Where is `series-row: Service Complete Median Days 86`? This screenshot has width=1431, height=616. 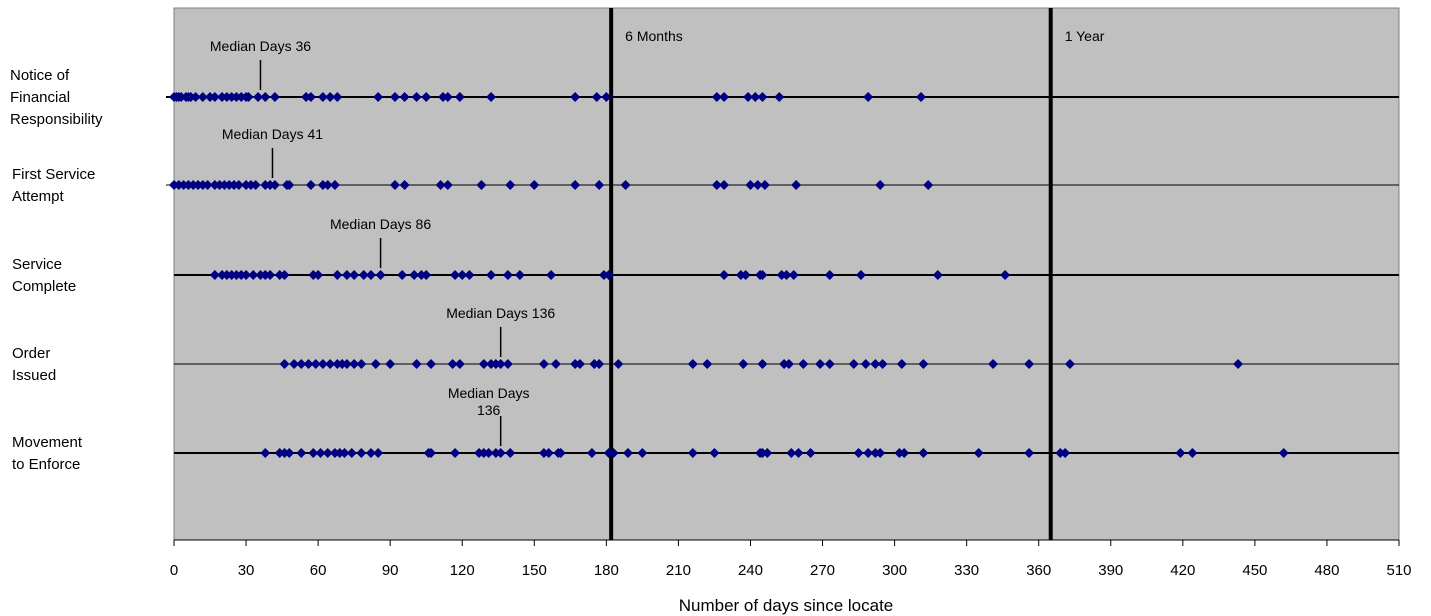 series-row: Service Complete Median Days 86 is located at coordinates (705, 255).